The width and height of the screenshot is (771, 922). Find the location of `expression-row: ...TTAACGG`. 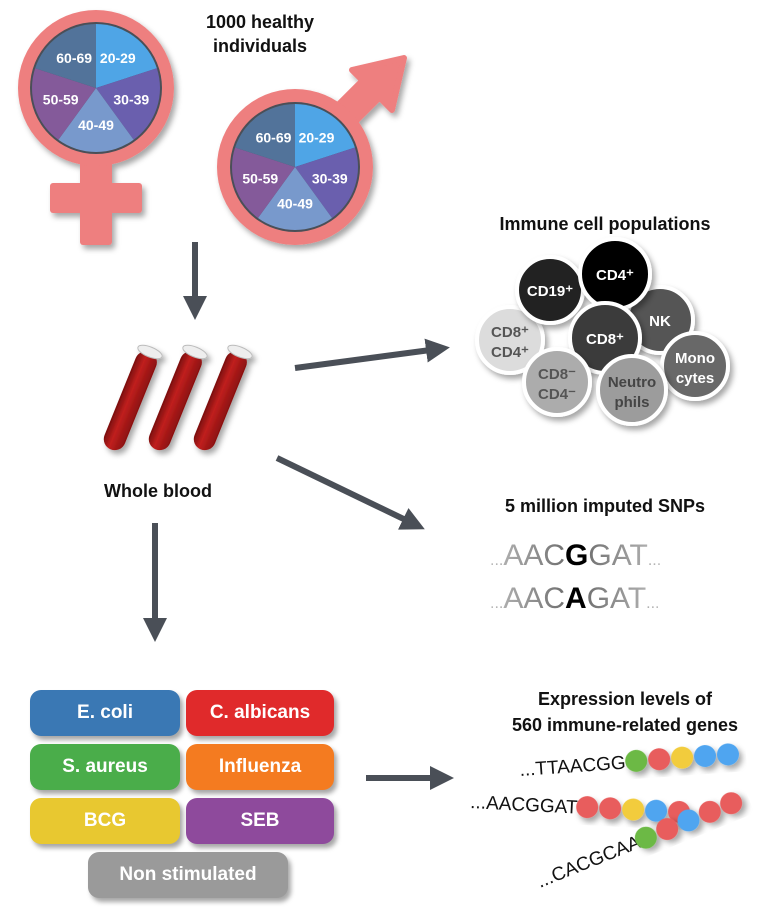

expression-row: ...TTAACGG is located at coordinates (629, 762).